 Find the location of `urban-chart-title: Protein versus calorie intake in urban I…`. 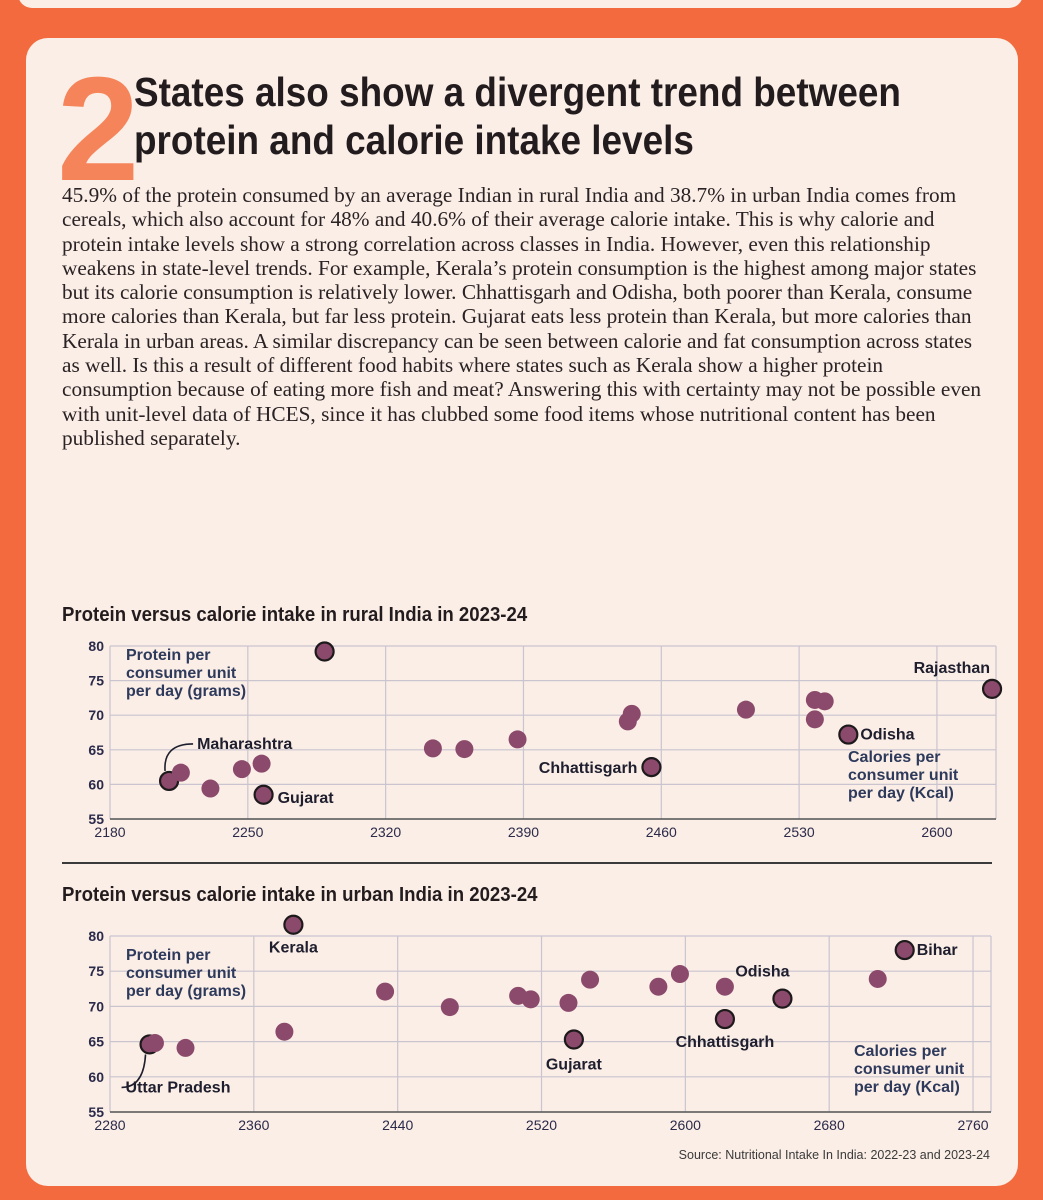

urban-chart-title: Protein versus calorie intake in urban I… is located at coordinates (300, 895).